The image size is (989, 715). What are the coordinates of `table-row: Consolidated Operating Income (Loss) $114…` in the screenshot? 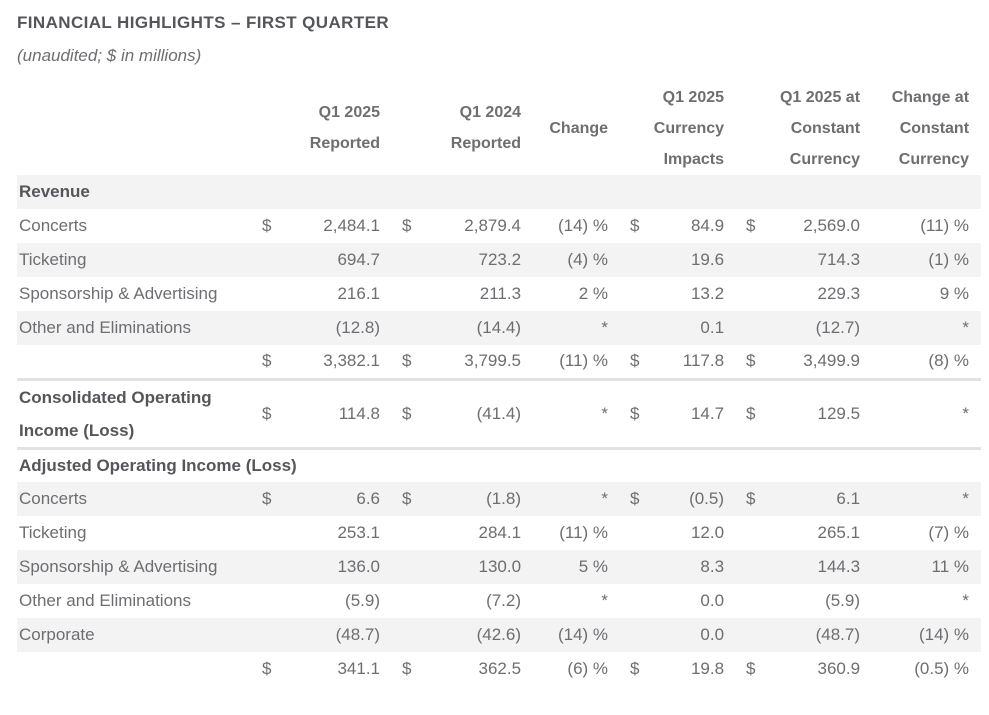 It's located at (499, 413).